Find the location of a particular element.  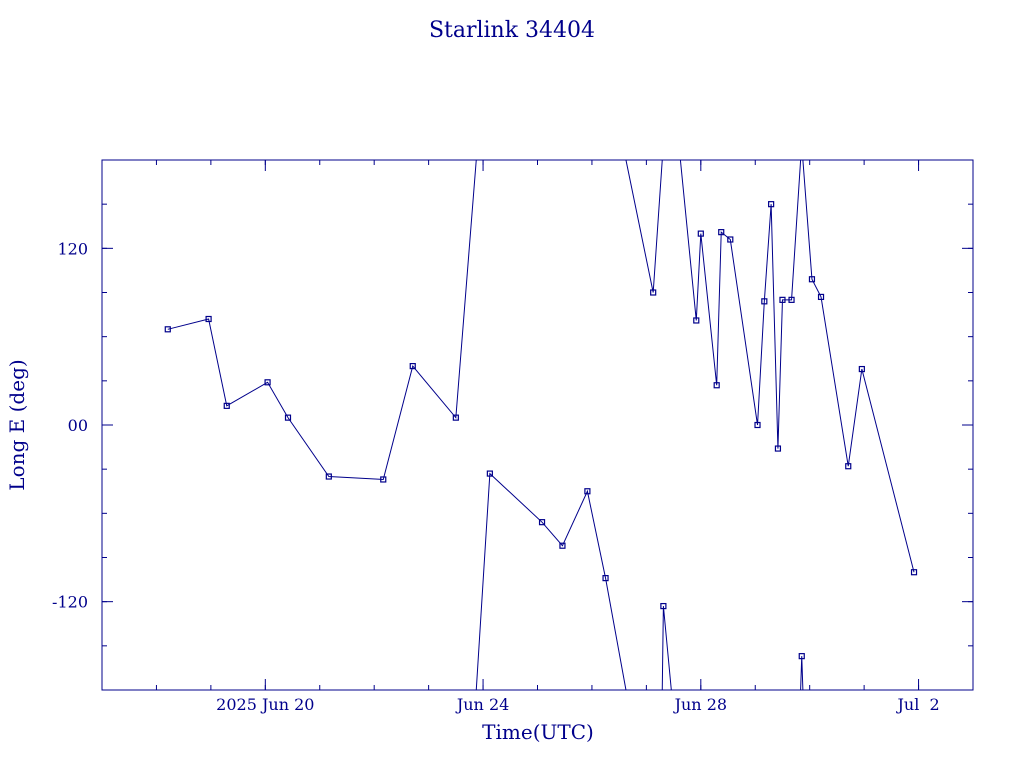

y-tick-label: 00 is located at coordinates (78, 425).